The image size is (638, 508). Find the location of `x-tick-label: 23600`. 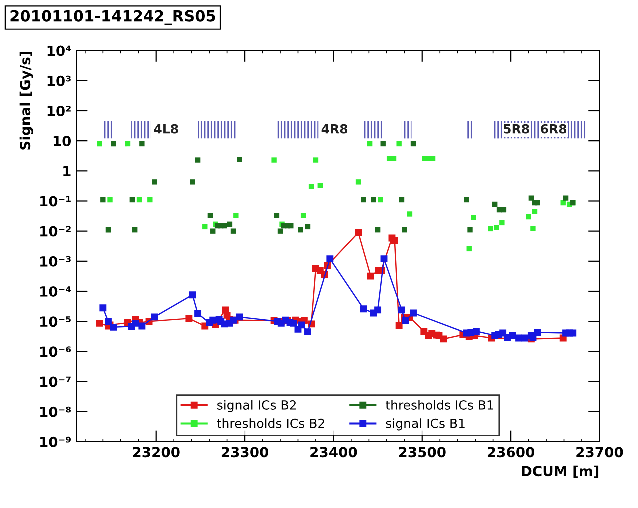

x-tick-label: 23600 is located at coordinates (511, 452).